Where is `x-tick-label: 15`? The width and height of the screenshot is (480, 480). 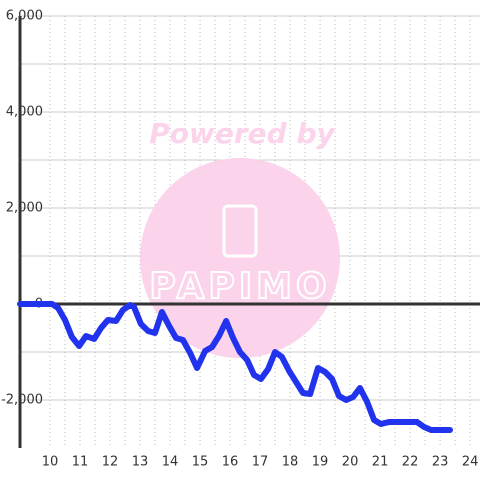 x-tick-label: 15 is located at coordinates (200, 462).